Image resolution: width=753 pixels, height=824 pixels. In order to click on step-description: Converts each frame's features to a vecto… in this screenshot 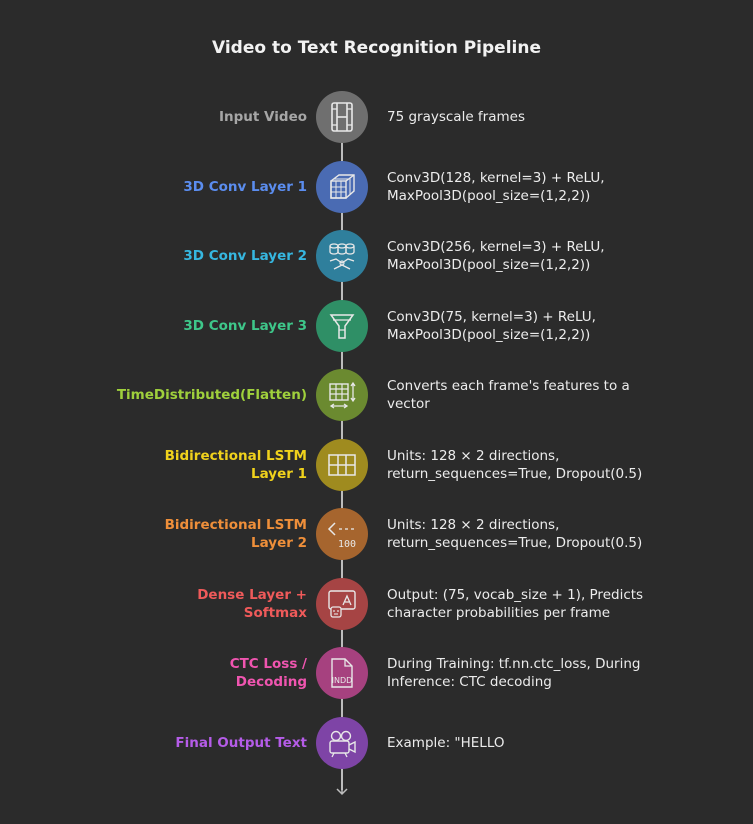, I will do `click(567, 395)`.